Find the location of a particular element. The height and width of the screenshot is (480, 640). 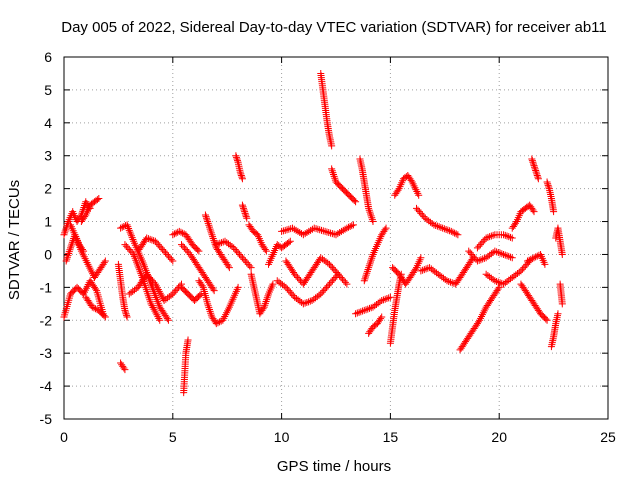

series-s25 is located at coordinates (307, 289).